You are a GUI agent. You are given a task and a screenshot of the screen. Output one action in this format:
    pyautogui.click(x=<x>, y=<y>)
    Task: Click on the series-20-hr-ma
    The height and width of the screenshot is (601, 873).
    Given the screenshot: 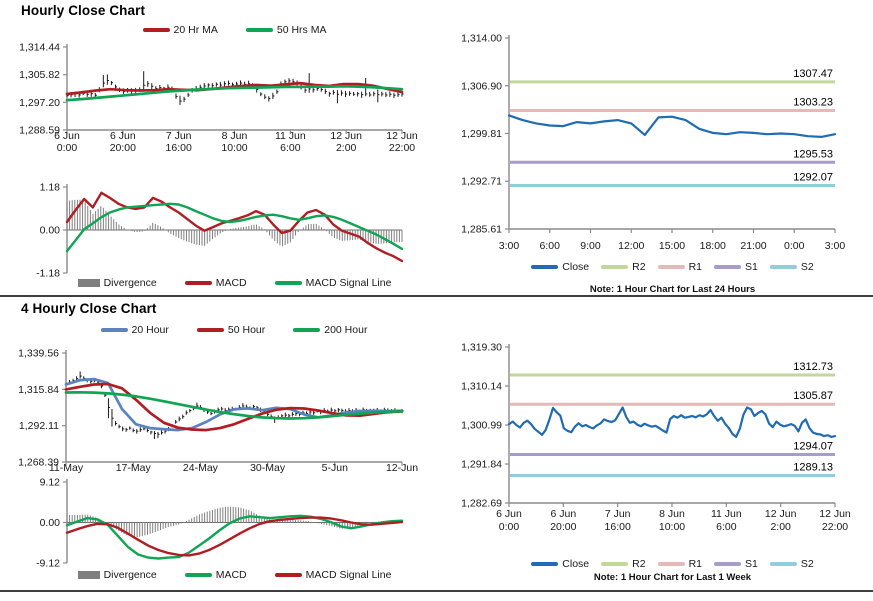 What is the action you would take?
    pyautogui.click(x=234, y=88)
    